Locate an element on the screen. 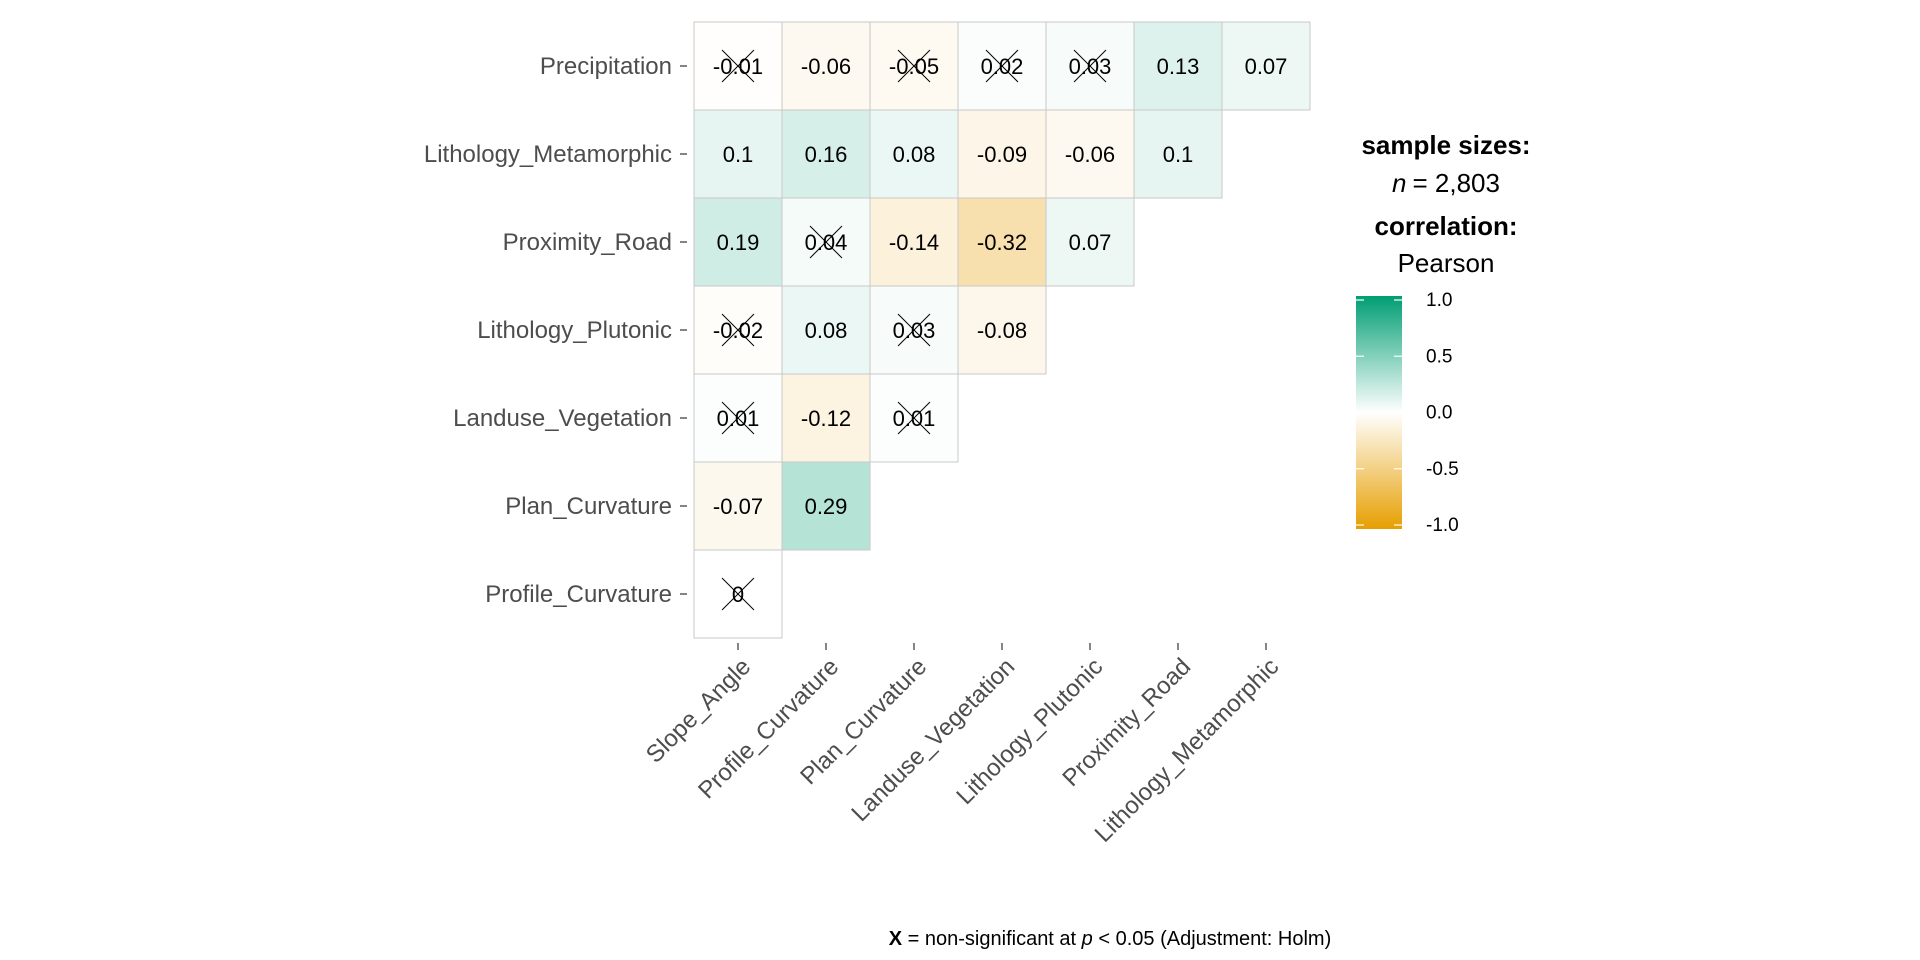  cell-value-label: -0.09 is located at coordinates (1002, 154).